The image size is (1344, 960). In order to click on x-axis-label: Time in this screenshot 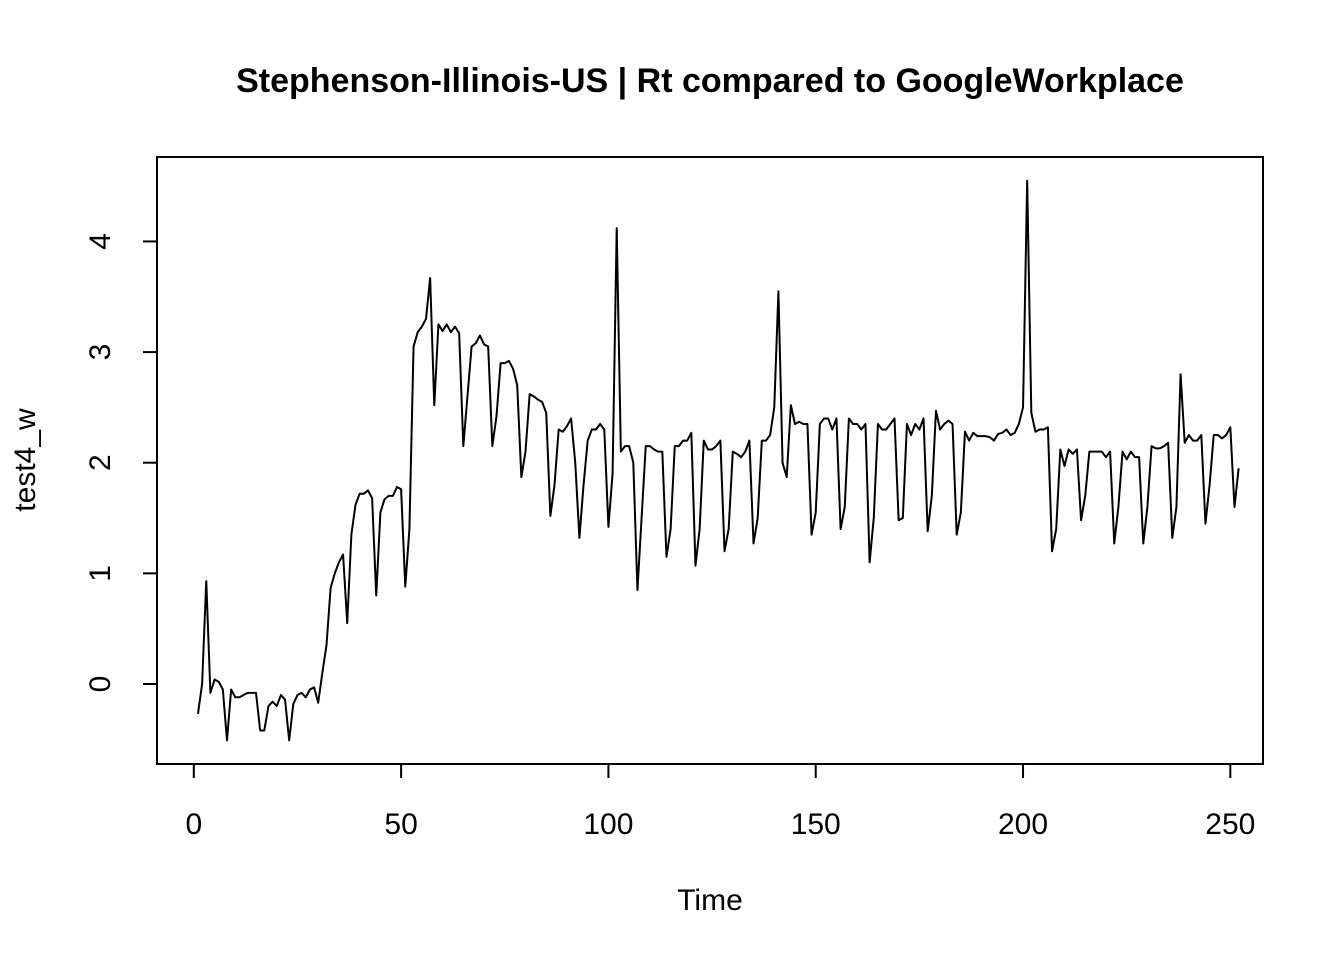, I will do `click(710, 900)`.